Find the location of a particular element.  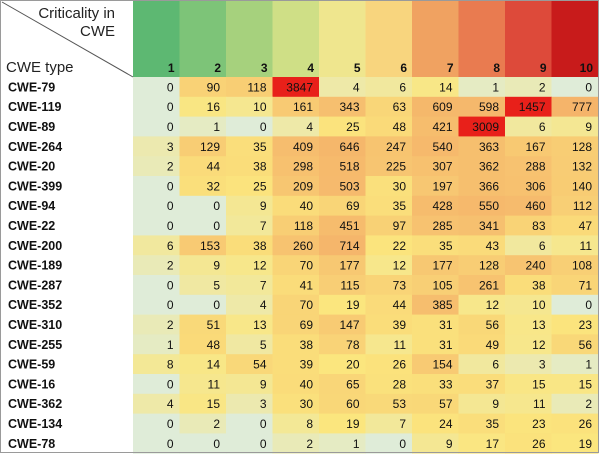

cell-value: 6 is located at coordinates (170, 246).